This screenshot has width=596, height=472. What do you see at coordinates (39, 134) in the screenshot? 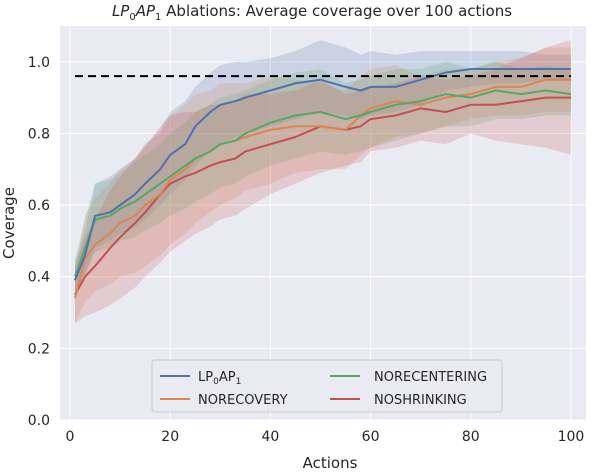
I see `y-tick-label: 0.8` at bounding box center [39, 134].